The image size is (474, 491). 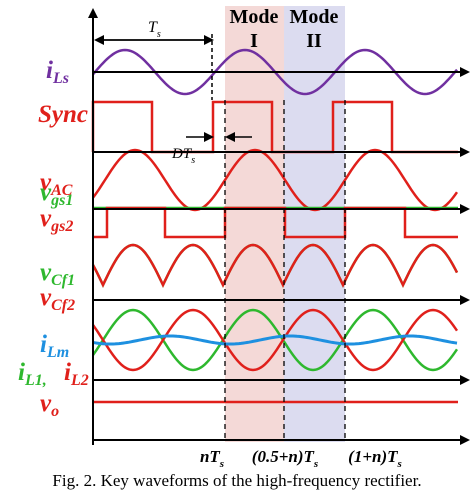 I want to click on signal-label-sub: L1,, so click(x=35, y=380).